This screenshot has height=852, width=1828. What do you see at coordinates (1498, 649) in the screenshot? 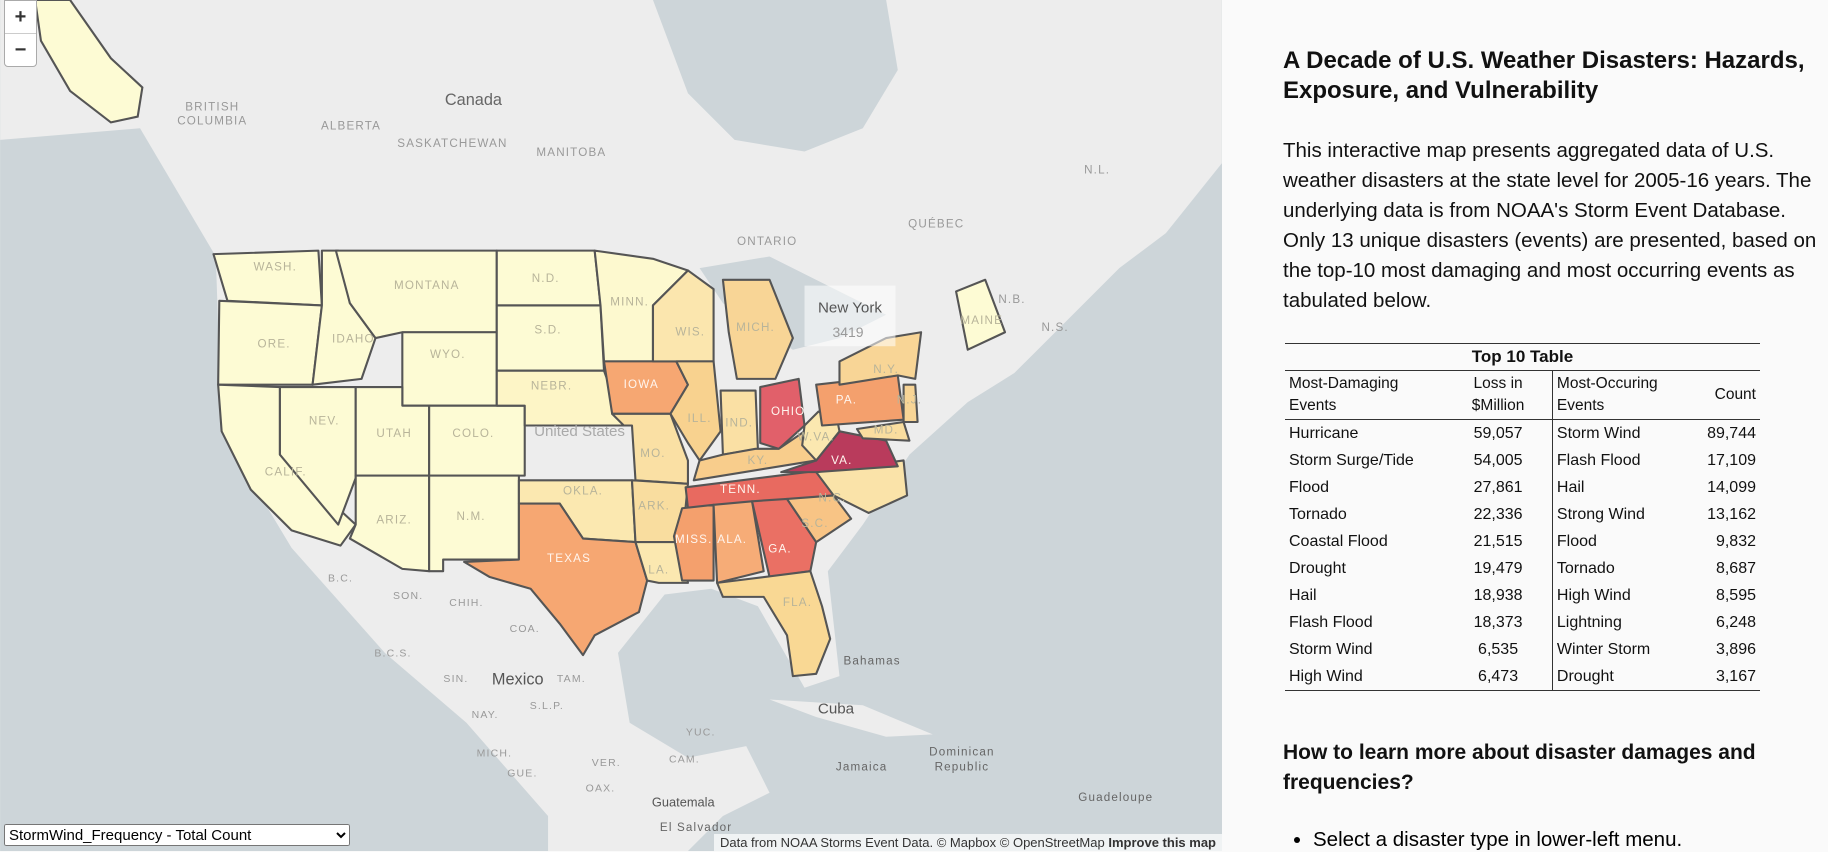
I see `table-cell: 6,535` at bounding box center [1498, 649].